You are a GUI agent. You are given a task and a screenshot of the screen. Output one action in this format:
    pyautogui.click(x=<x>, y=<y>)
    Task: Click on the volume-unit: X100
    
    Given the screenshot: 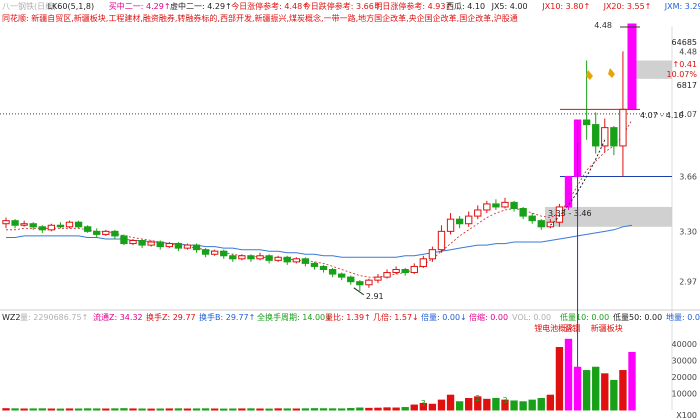 What is the action you would take?
    pyautogui.click(x=686, y=415)
    